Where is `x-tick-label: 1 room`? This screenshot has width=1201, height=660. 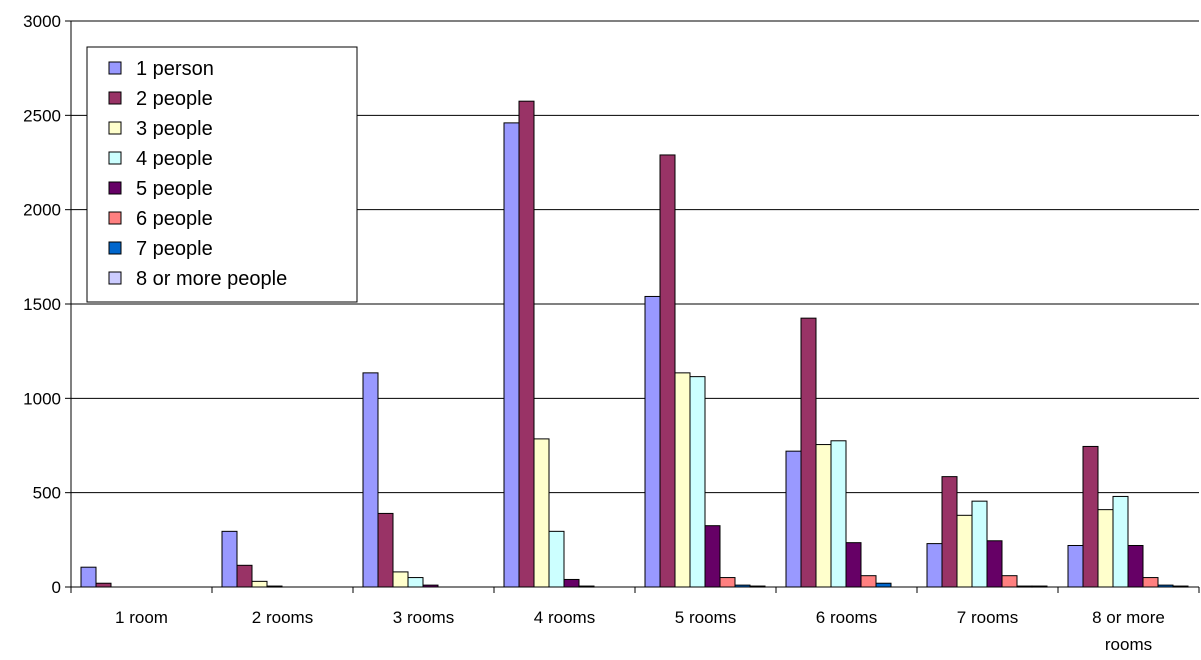 x-tick-label: 1 room is located at coordinates (141, 617).